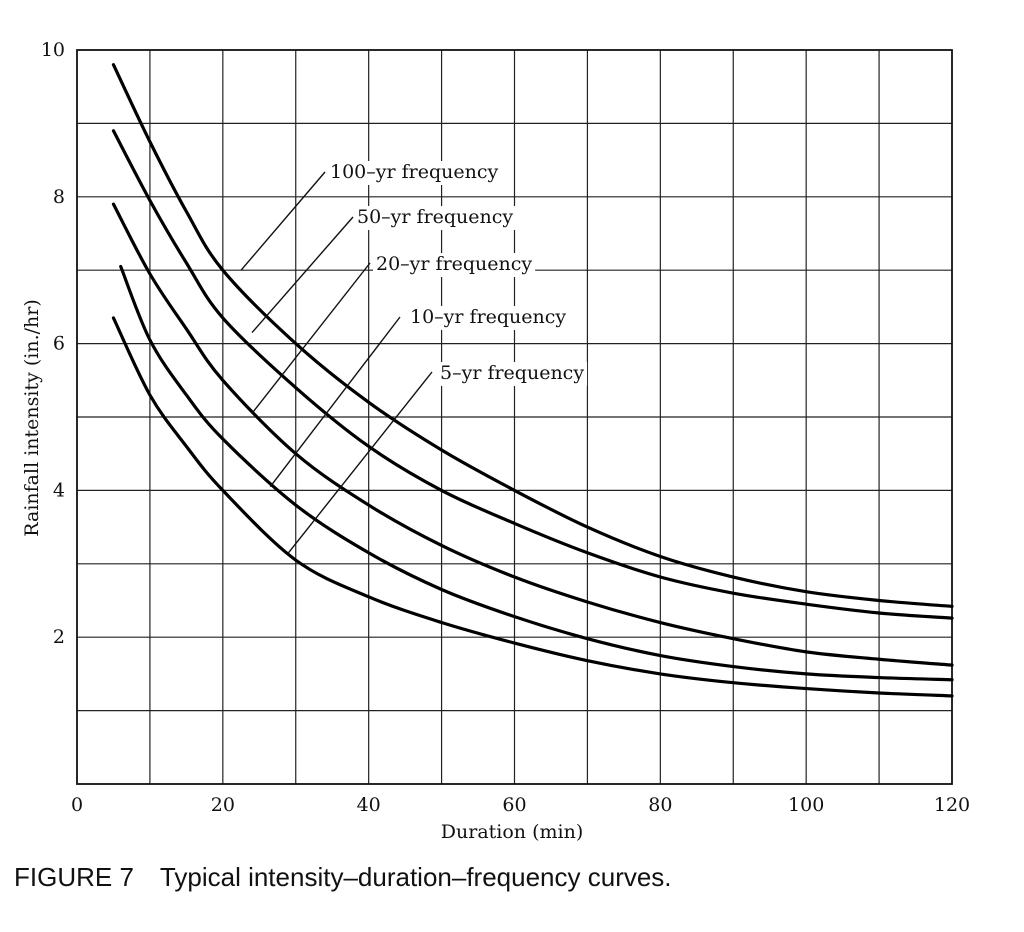 Image resolution: width=1024 pixels, height=932 pixels. I want to click on x-tick-label: 0, so click(77, 805).